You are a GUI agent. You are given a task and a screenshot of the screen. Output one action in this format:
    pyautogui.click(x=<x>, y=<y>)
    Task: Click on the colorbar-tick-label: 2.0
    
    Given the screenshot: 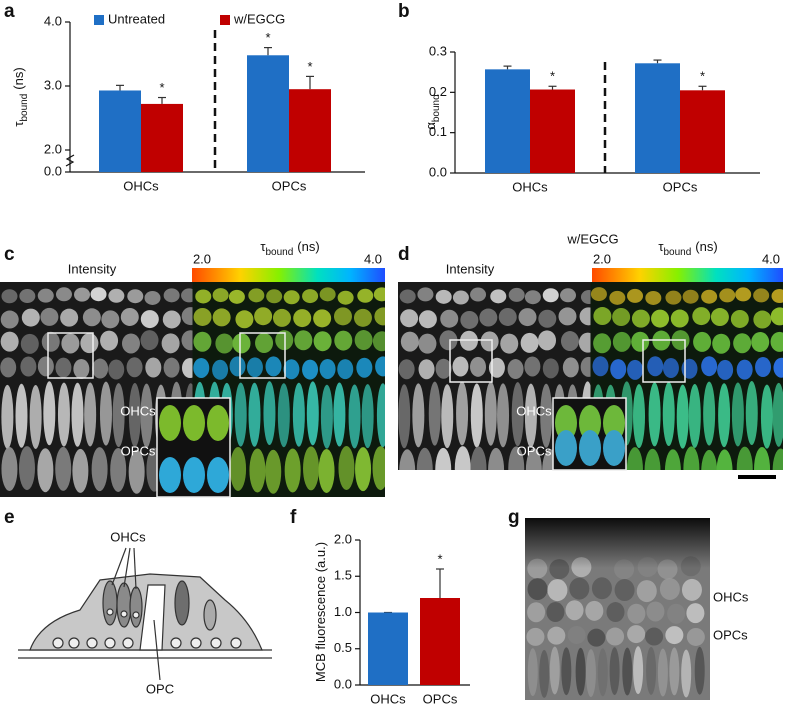 What is the action you would take?
    pyautogui.click(x=602, y=258)
    